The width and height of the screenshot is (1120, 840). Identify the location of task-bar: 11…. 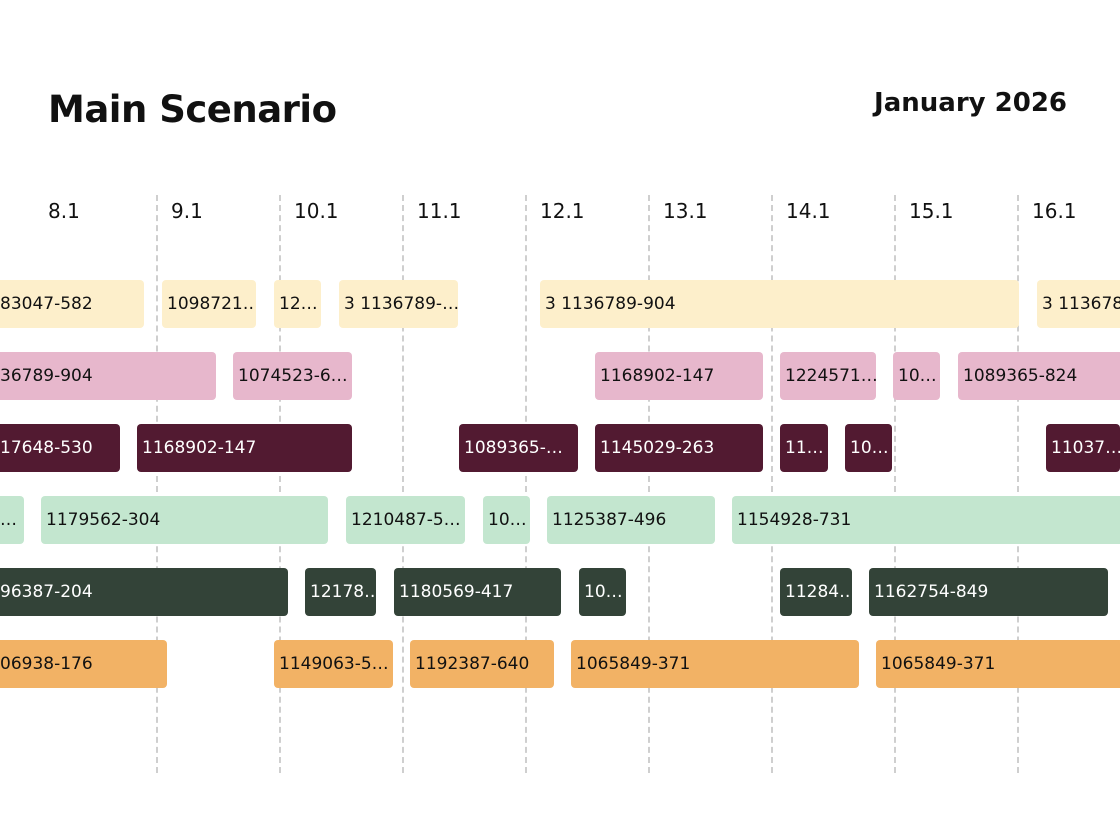
(804, 448).